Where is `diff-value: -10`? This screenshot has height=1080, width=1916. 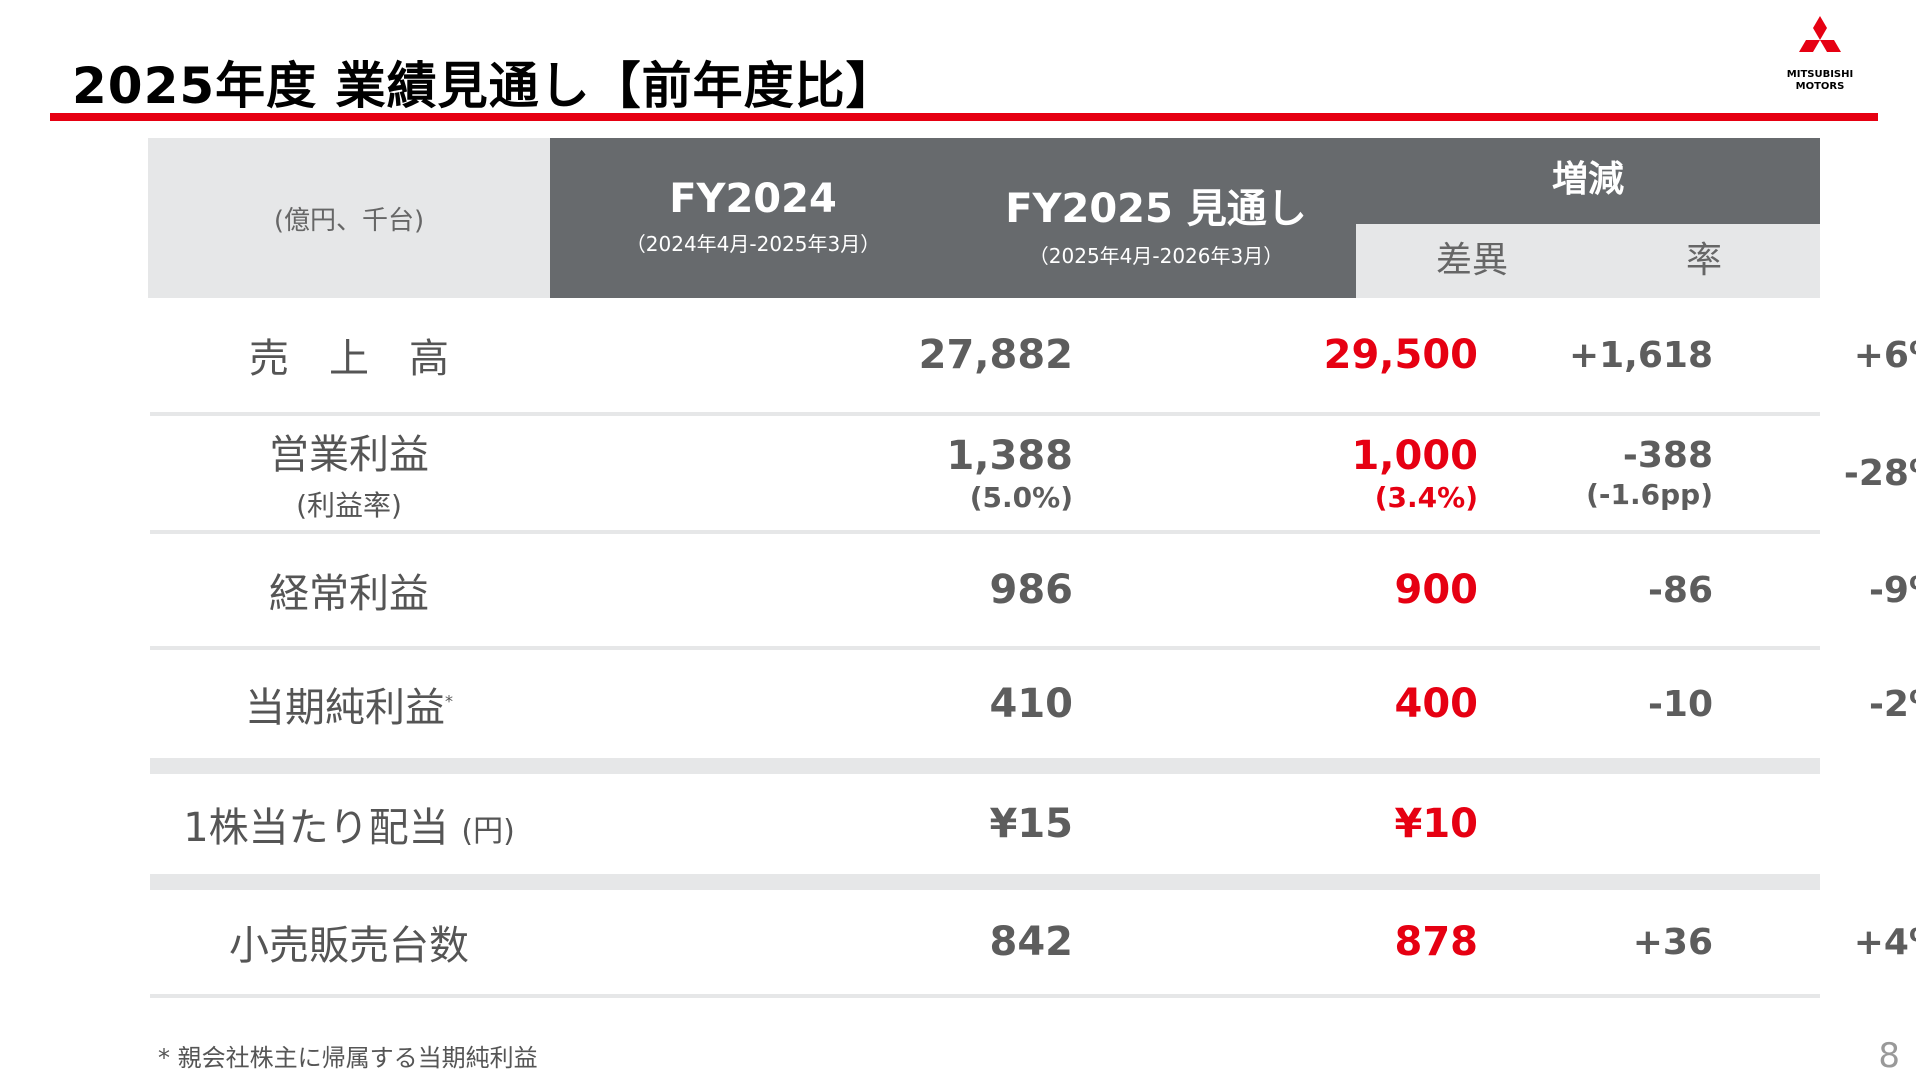 diff-value: -10 is located at coordinates (1680, 704).